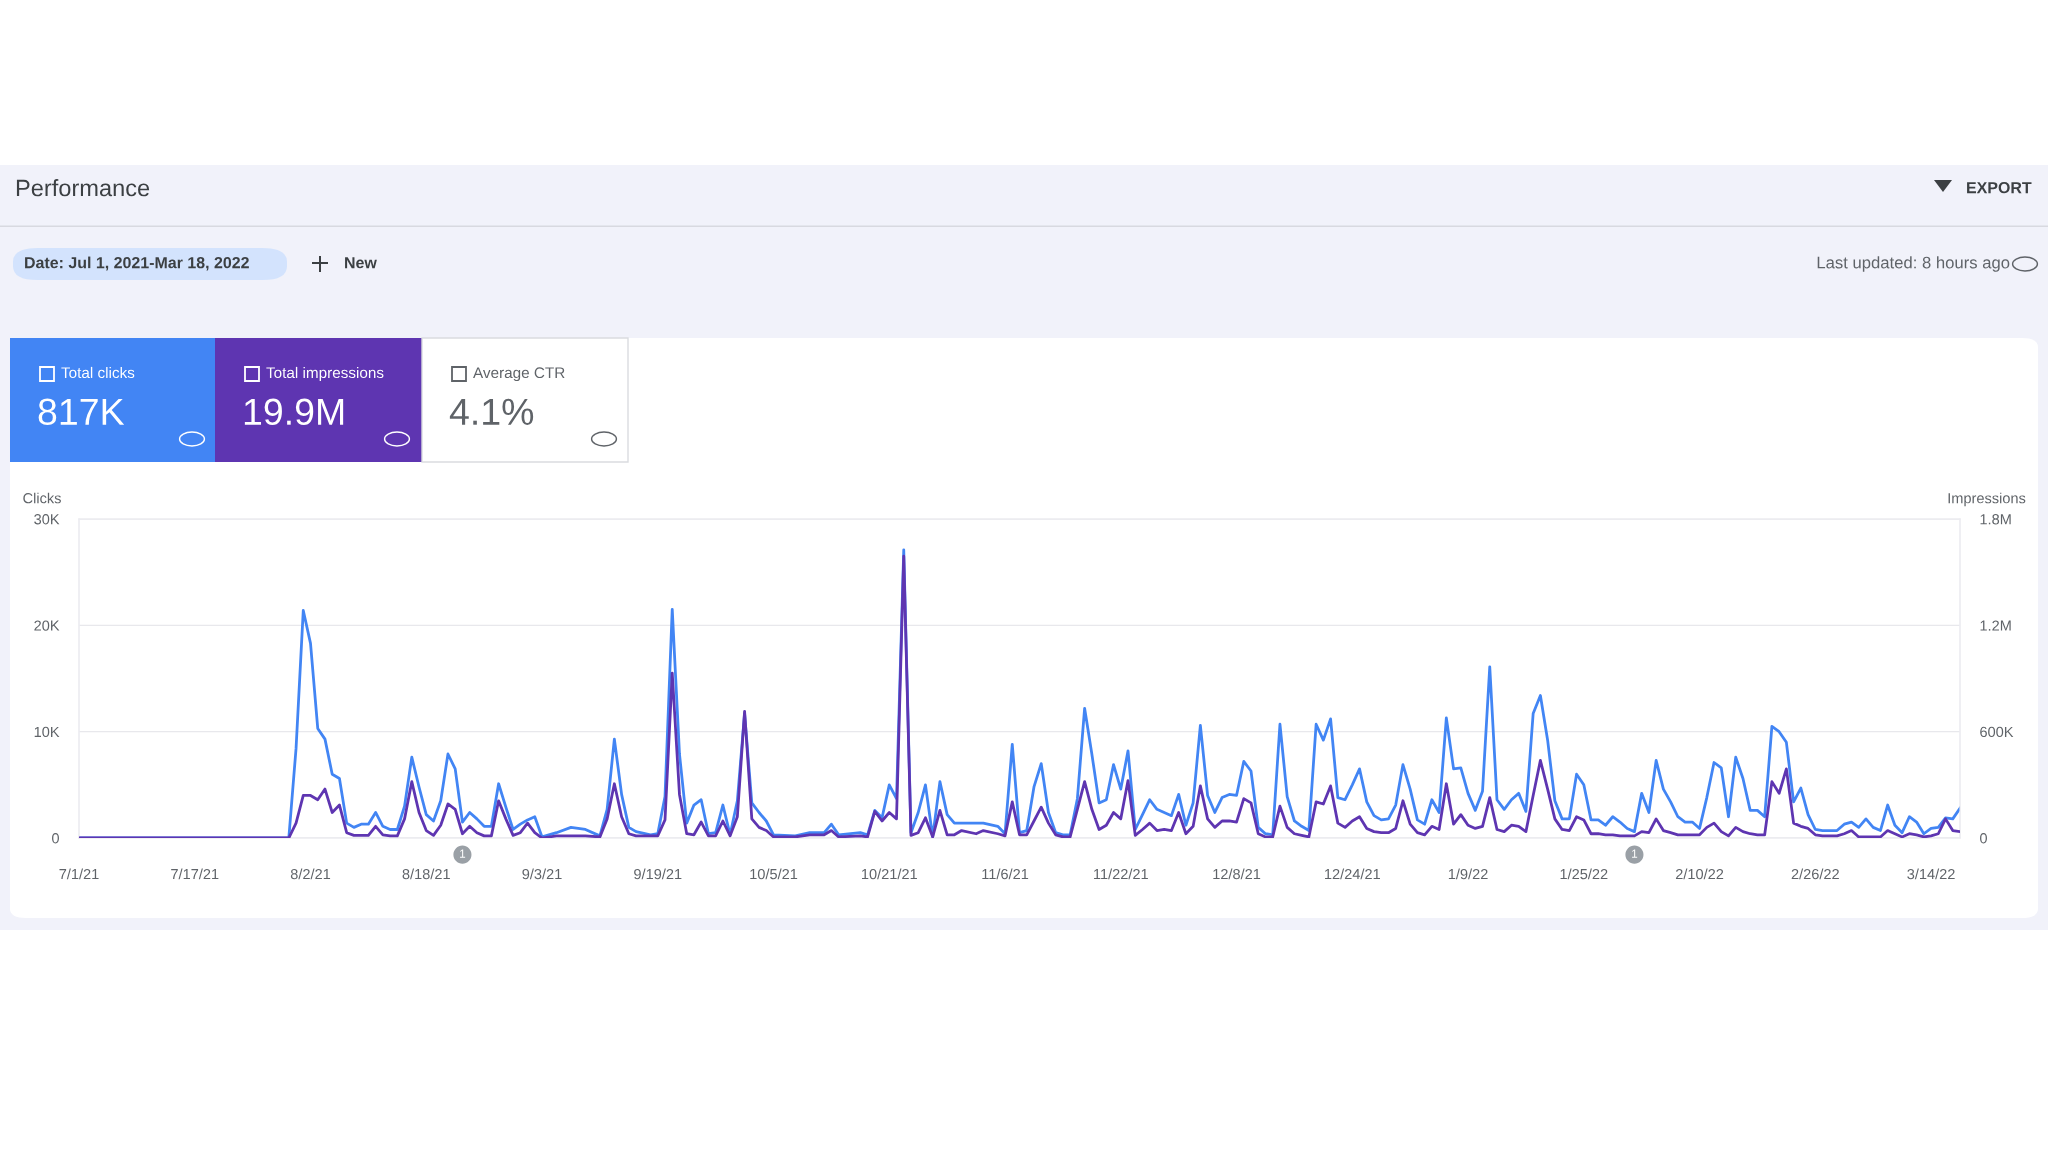 The height and width of the screenshot is (1152, 2048). What do you see at coordinates (325, 374) in the screenshot?
I see `text: Total impressions` at bounding box center [325, 374].